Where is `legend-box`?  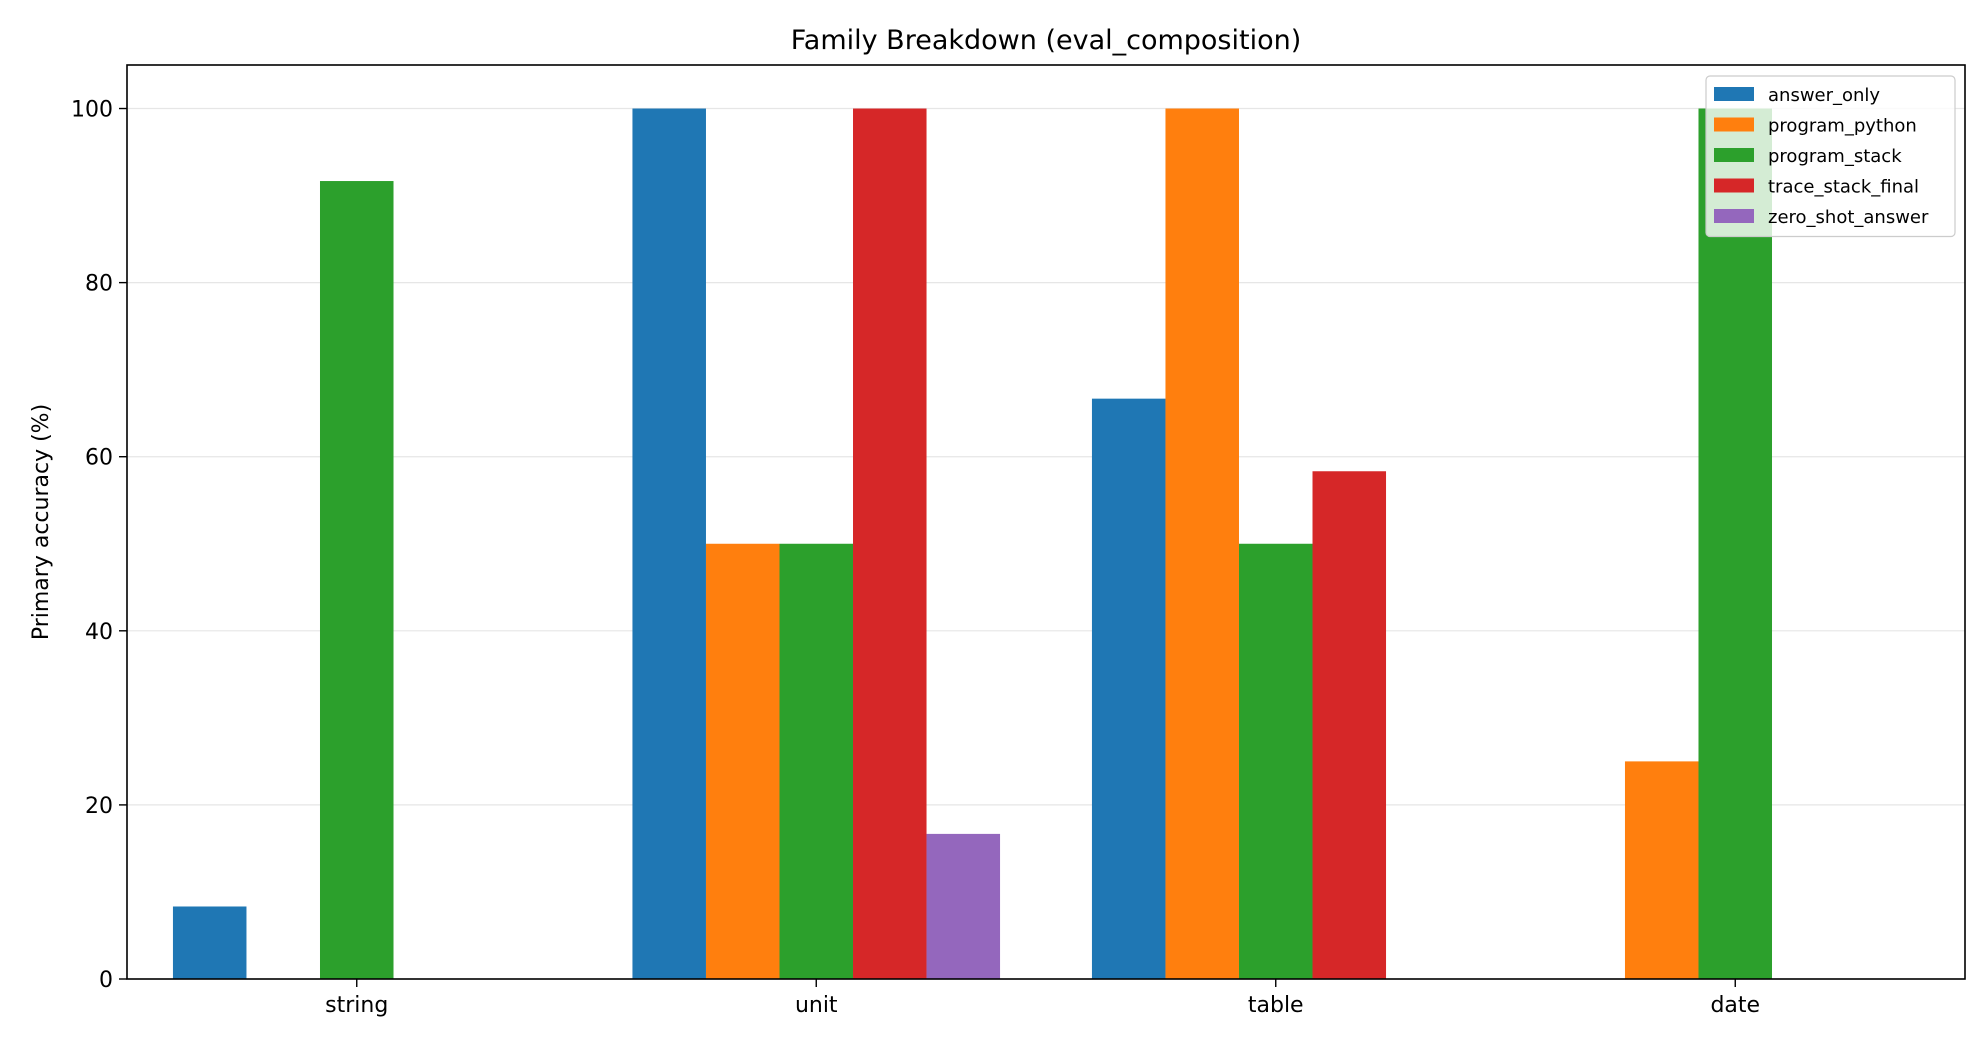
legend-box is located at coordinates (1830, 156).